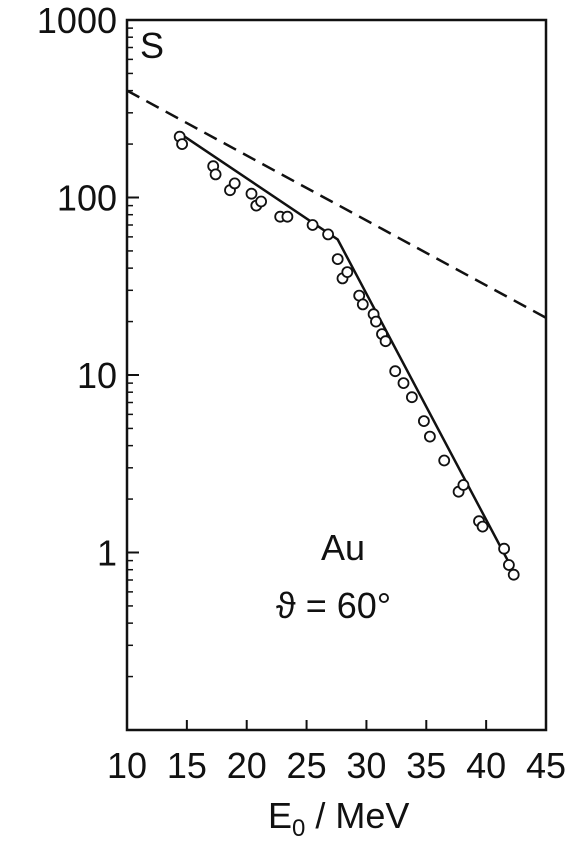  What do you see at coordinates (187, 765) in the screenshot?
I see `x-tick-label: 15` at bounding box center [187, 765].